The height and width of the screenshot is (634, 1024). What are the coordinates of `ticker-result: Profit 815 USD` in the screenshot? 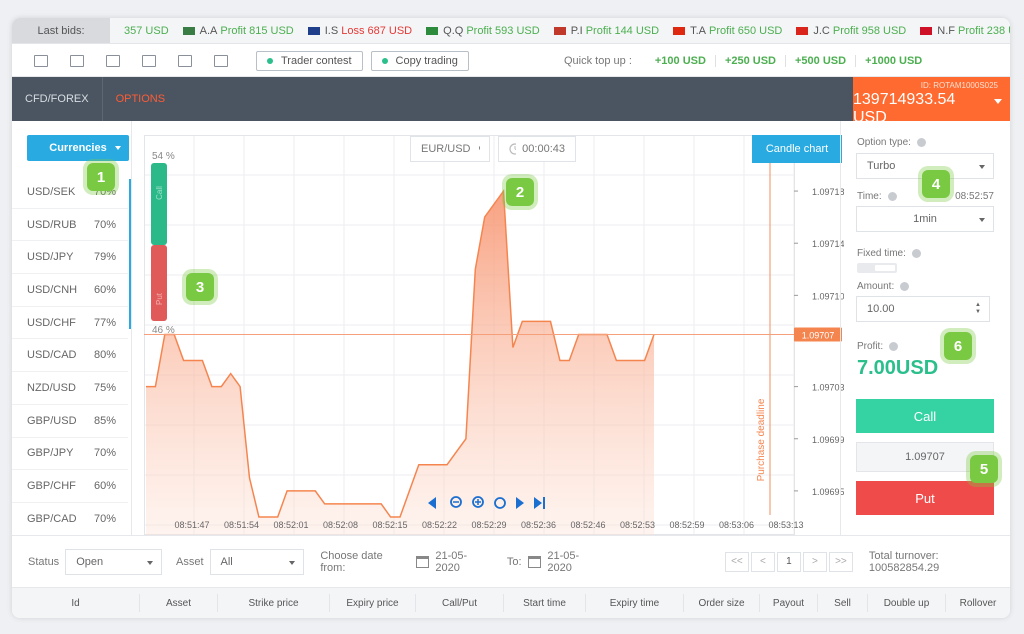 It's located at (257, 30).